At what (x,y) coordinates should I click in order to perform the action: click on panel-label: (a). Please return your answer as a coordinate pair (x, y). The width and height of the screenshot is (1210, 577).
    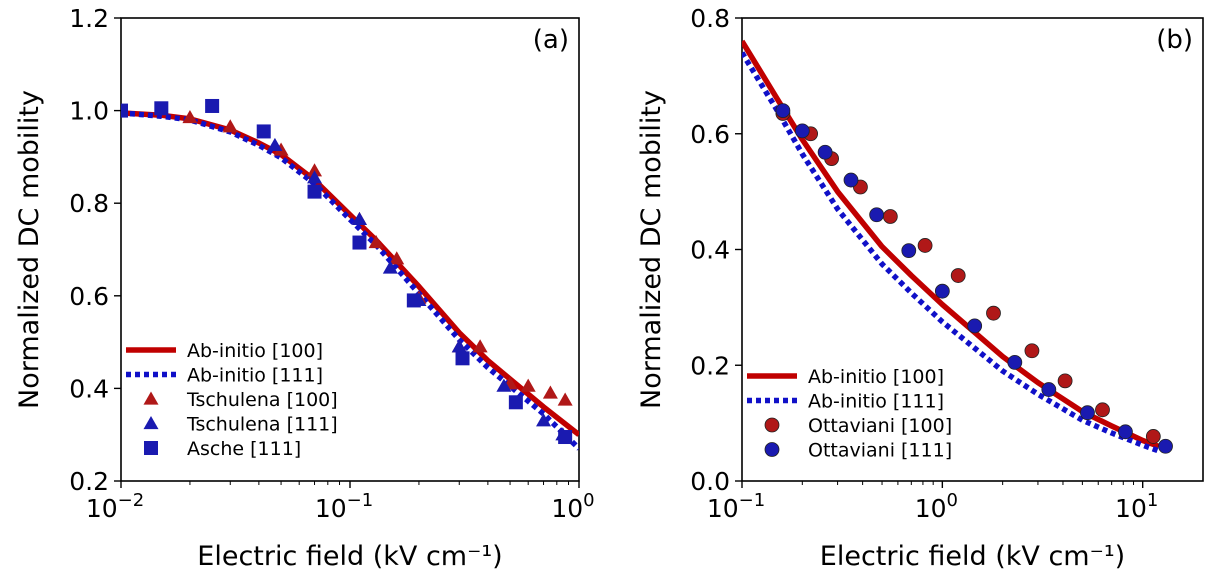
    Looking at the image, I should click on (551, 40).